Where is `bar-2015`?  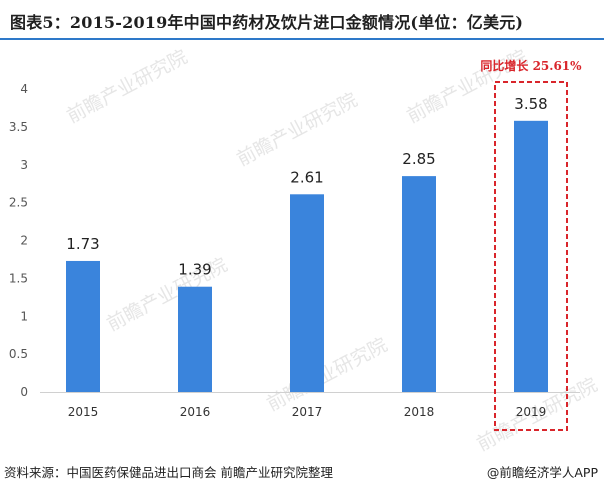
bar-2015 is located at coordinates (83, 326).